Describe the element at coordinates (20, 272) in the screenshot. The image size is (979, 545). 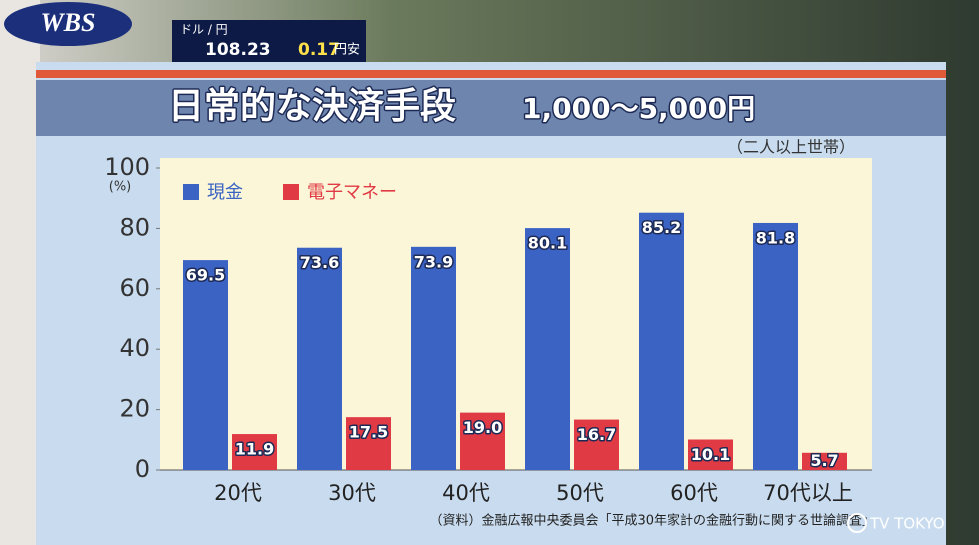
I see `presenter-left` at that location.